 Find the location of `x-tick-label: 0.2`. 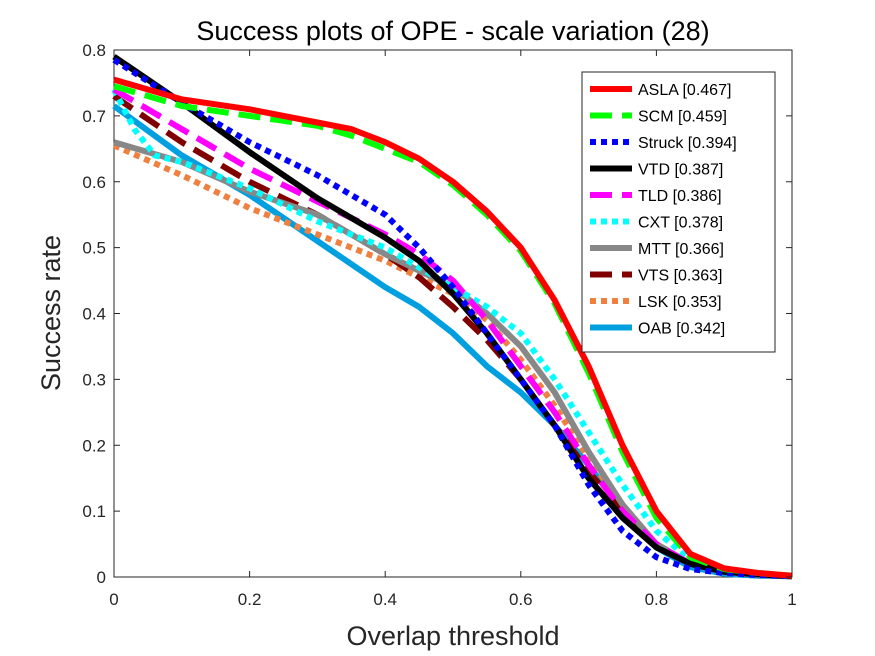

x-tick-label: 0.2 is located at coordinates (250, 599).